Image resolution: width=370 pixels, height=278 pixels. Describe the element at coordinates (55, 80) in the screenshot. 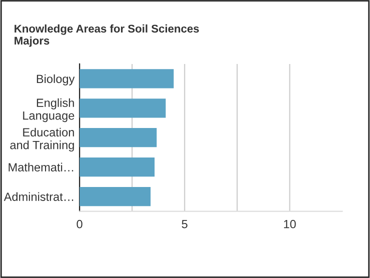

I see `y-tick-label: Biology` at that location.